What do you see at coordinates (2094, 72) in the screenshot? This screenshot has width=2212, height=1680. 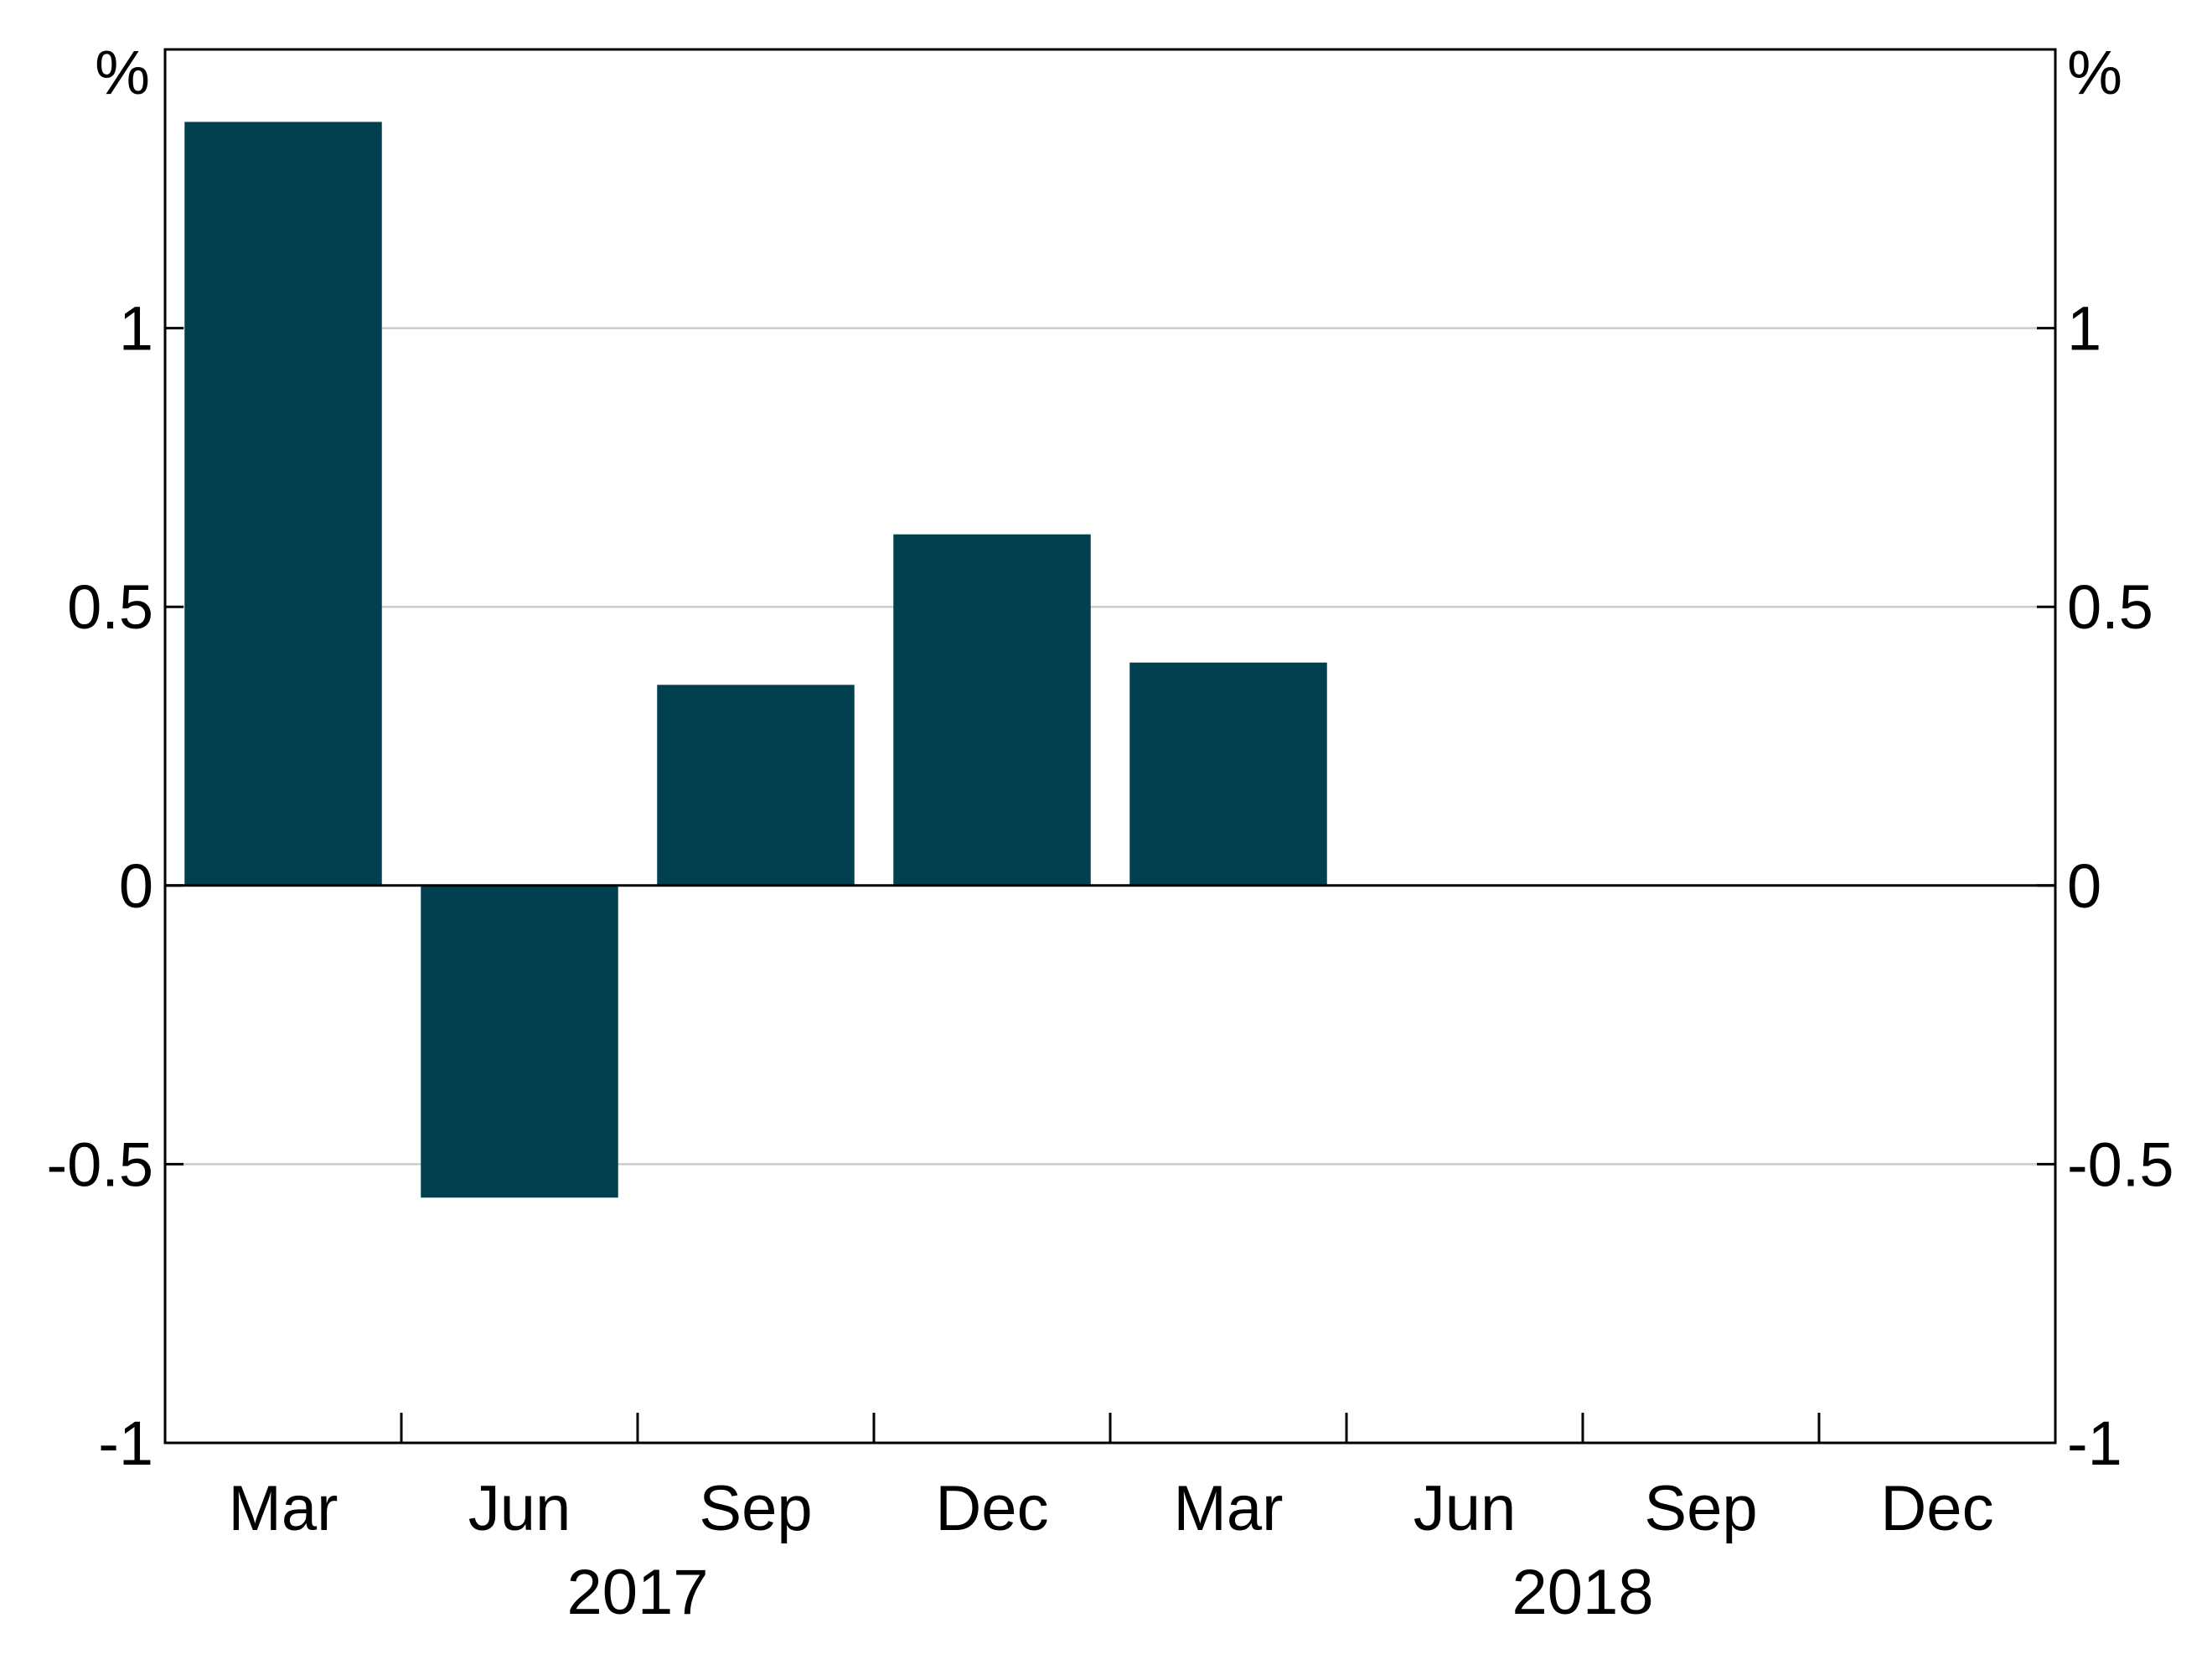 I see `right-unit-label: %` at bounding box center [2094, 72].